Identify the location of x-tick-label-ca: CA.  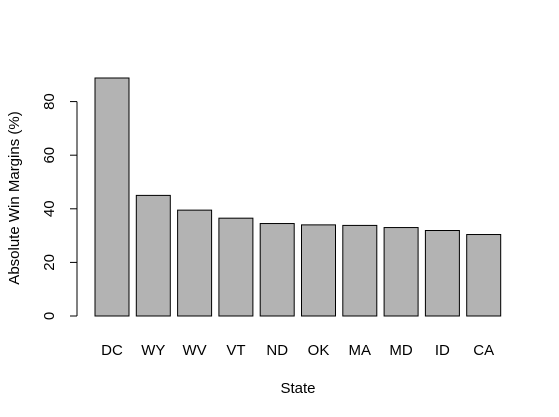
(483, 350).